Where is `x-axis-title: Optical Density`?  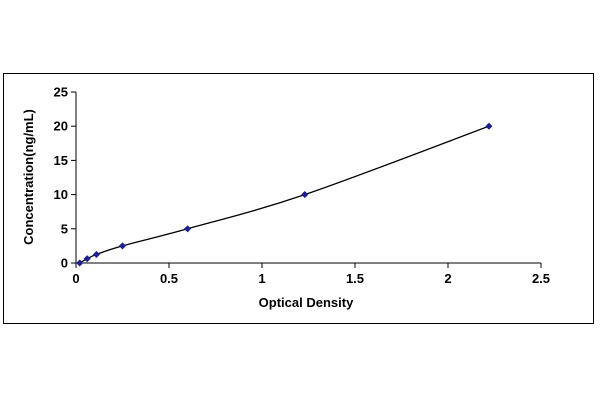 x-axis-title: Optical Density is located at coordinates (306, 302).